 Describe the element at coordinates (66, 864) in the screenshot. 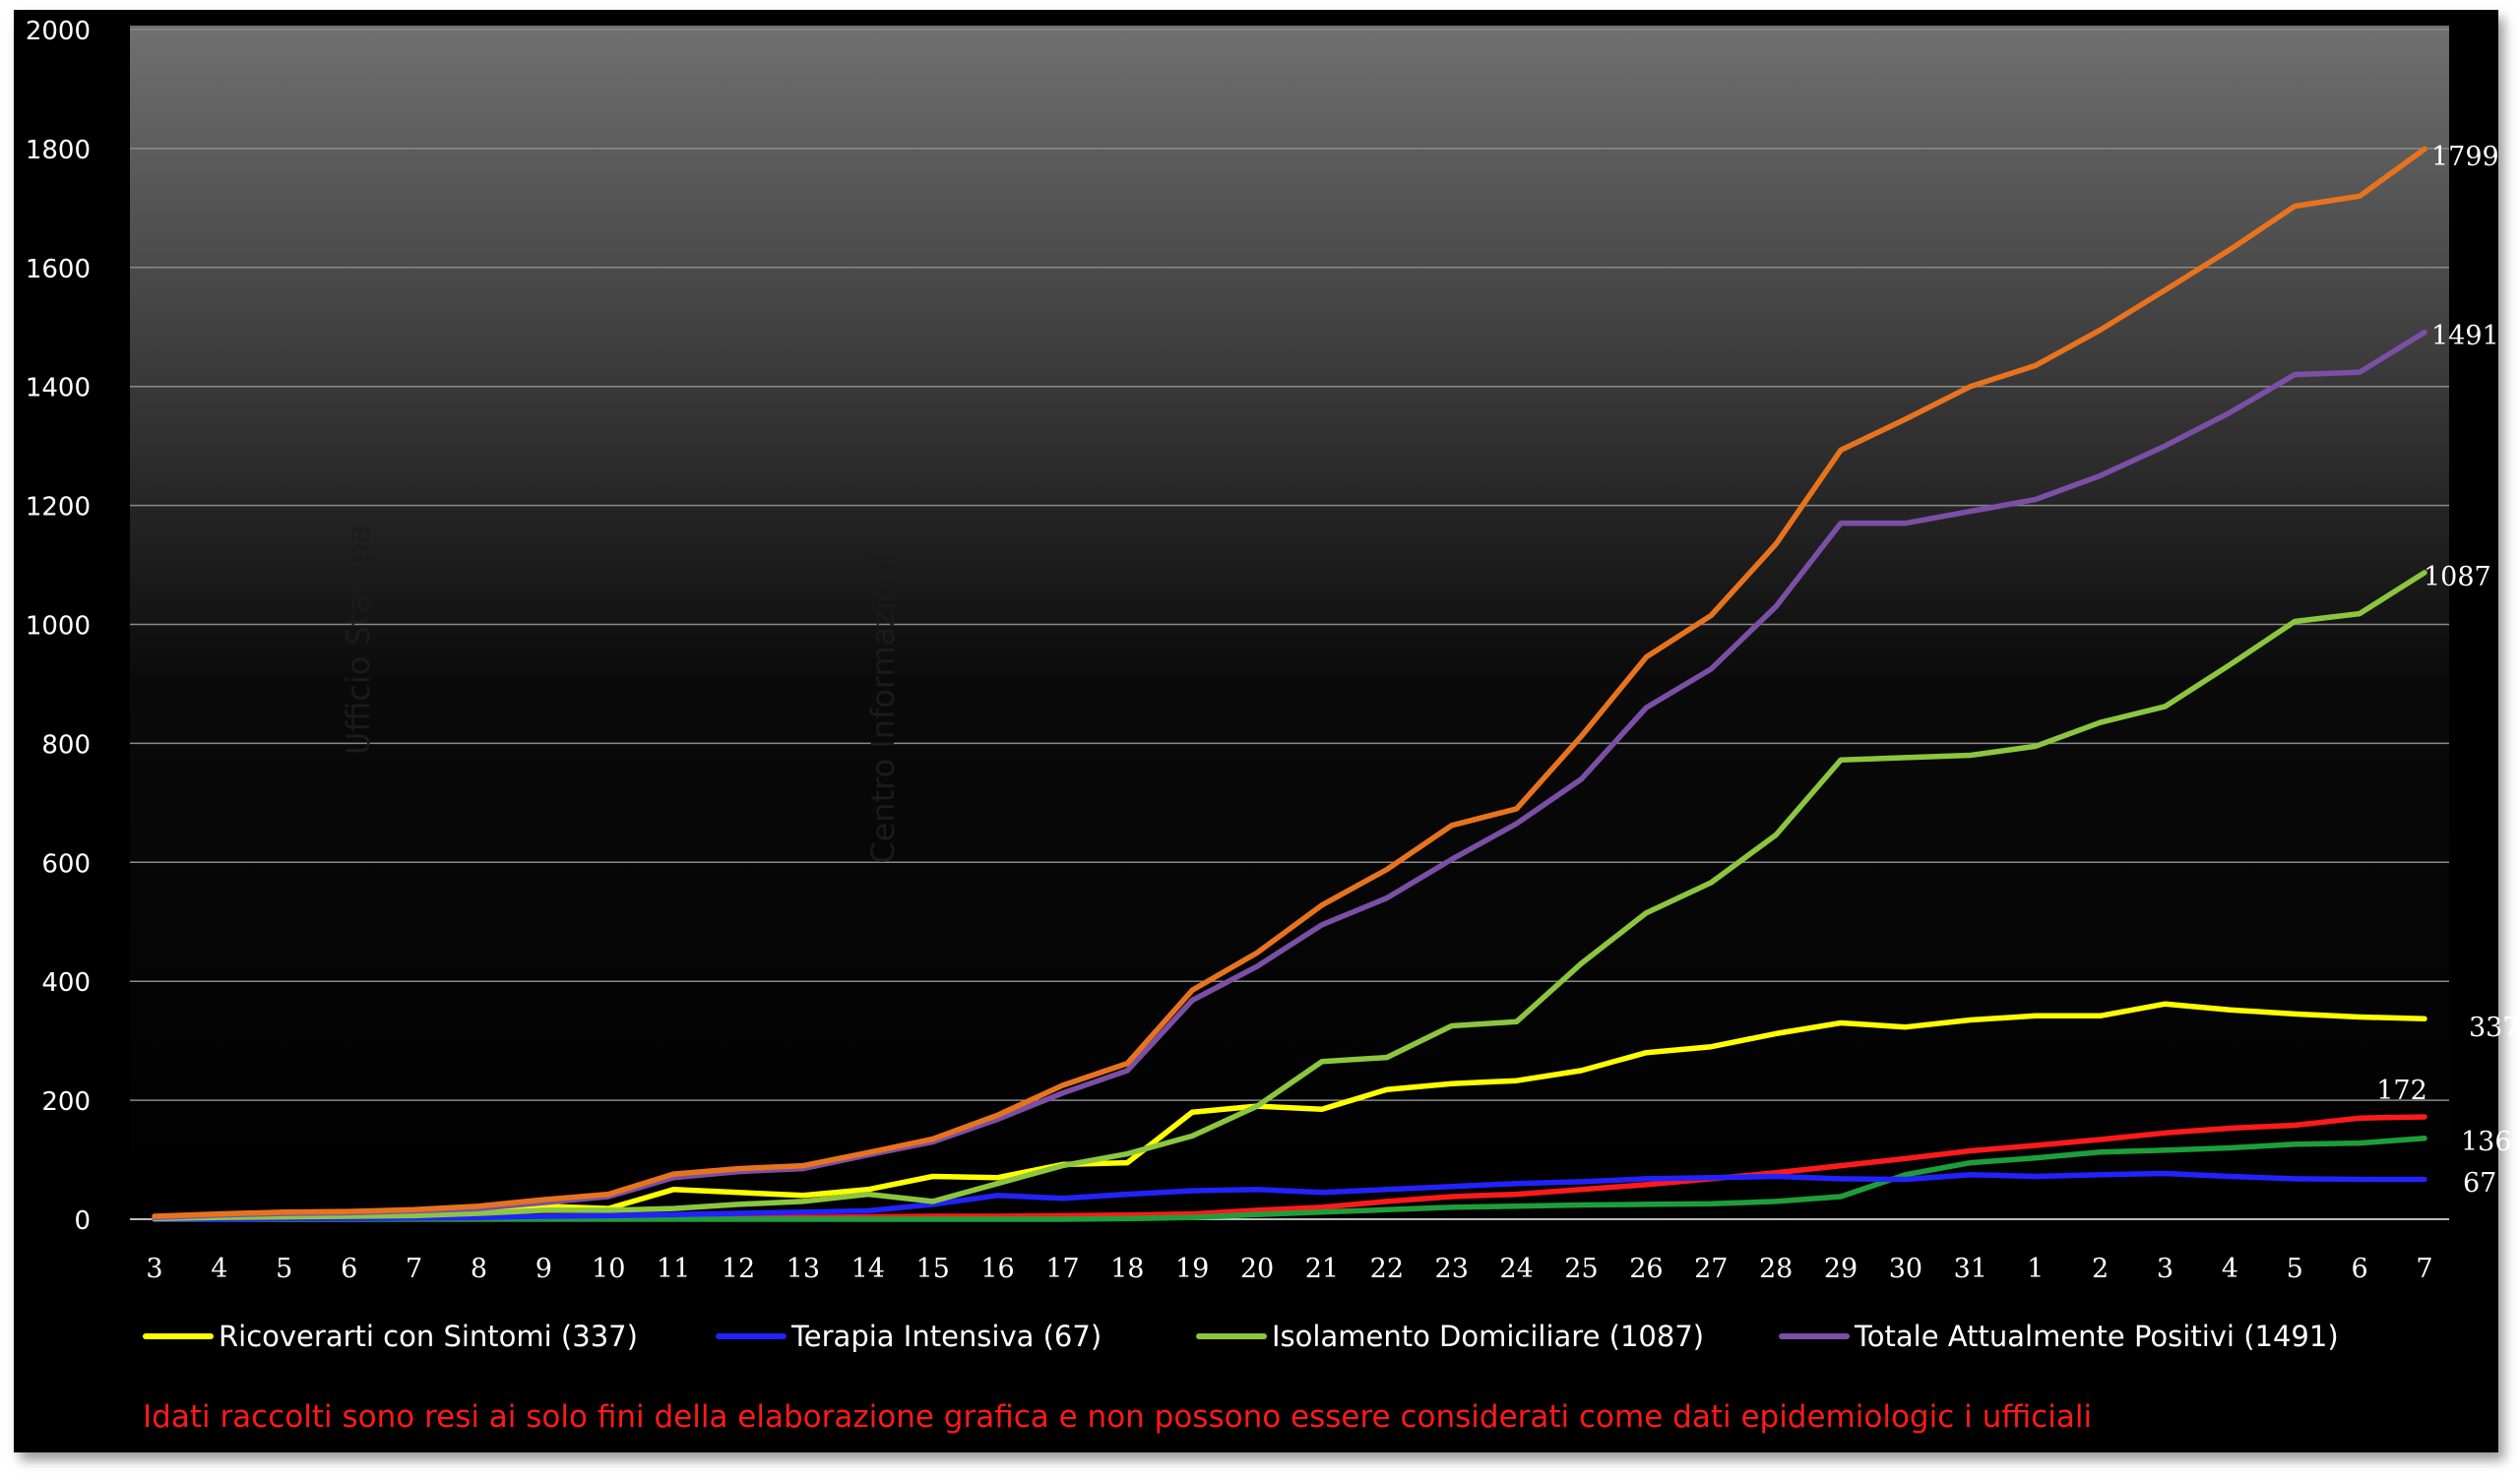

I see `y-tick-label: 600` at that location.